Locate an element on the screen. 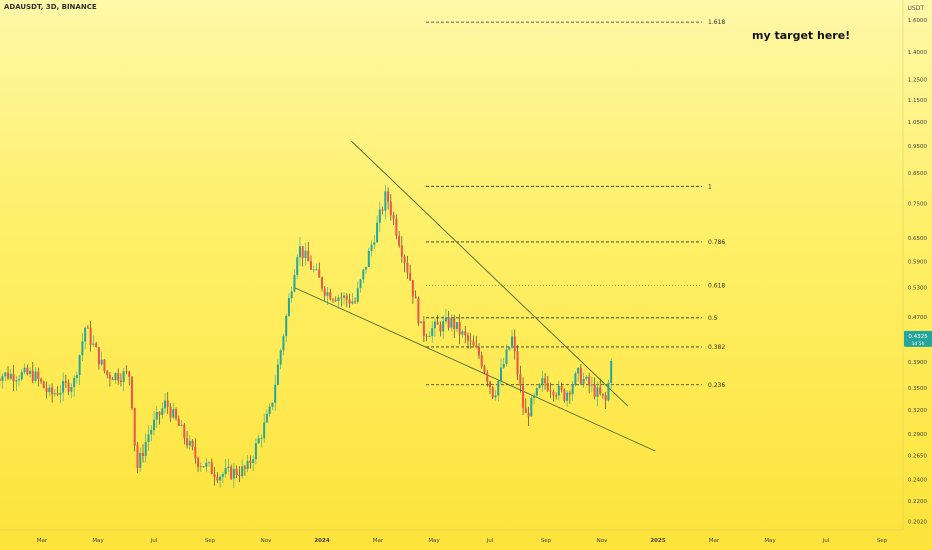  wedge-upper-line is located at coordinates (490, 273).